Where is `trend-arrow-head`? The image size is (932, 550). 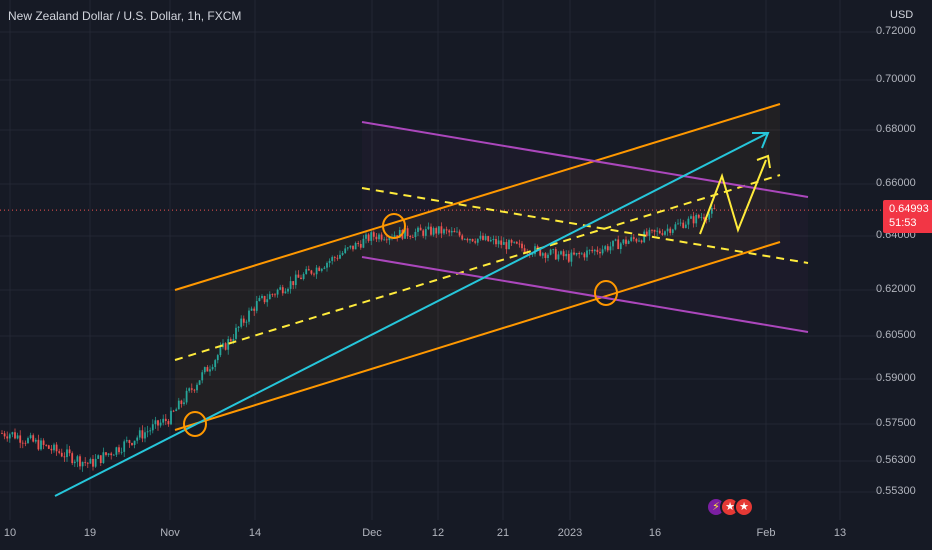 trend-arrow-head is located at coordinates (761, 140).